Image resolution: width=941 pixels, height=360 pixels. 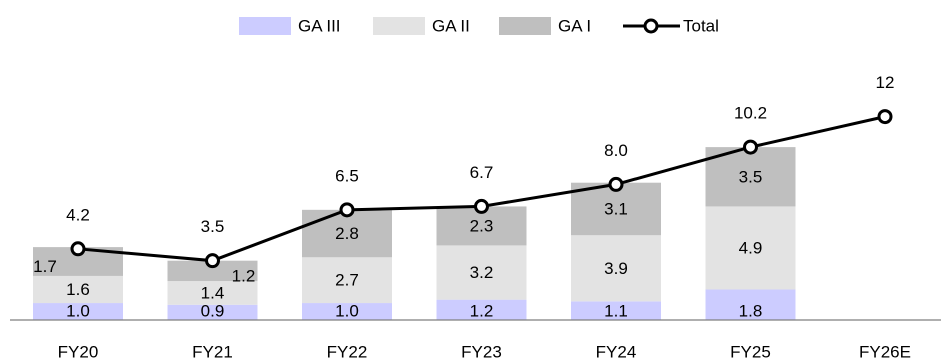 What do you see at coordinates (885, 351) in the screenshot?
I see `x-tick-label: FY26E` at bounding box center [885, 351].